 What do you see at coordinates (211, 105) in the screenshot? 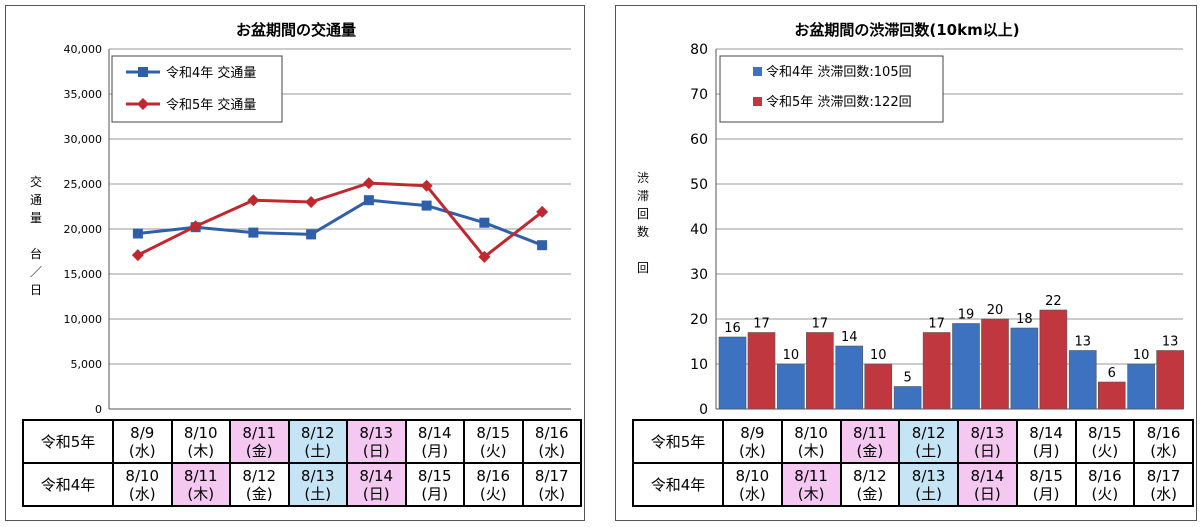
I see `legend-label: 令和5年 交通量` at bounding box center [211, 105].